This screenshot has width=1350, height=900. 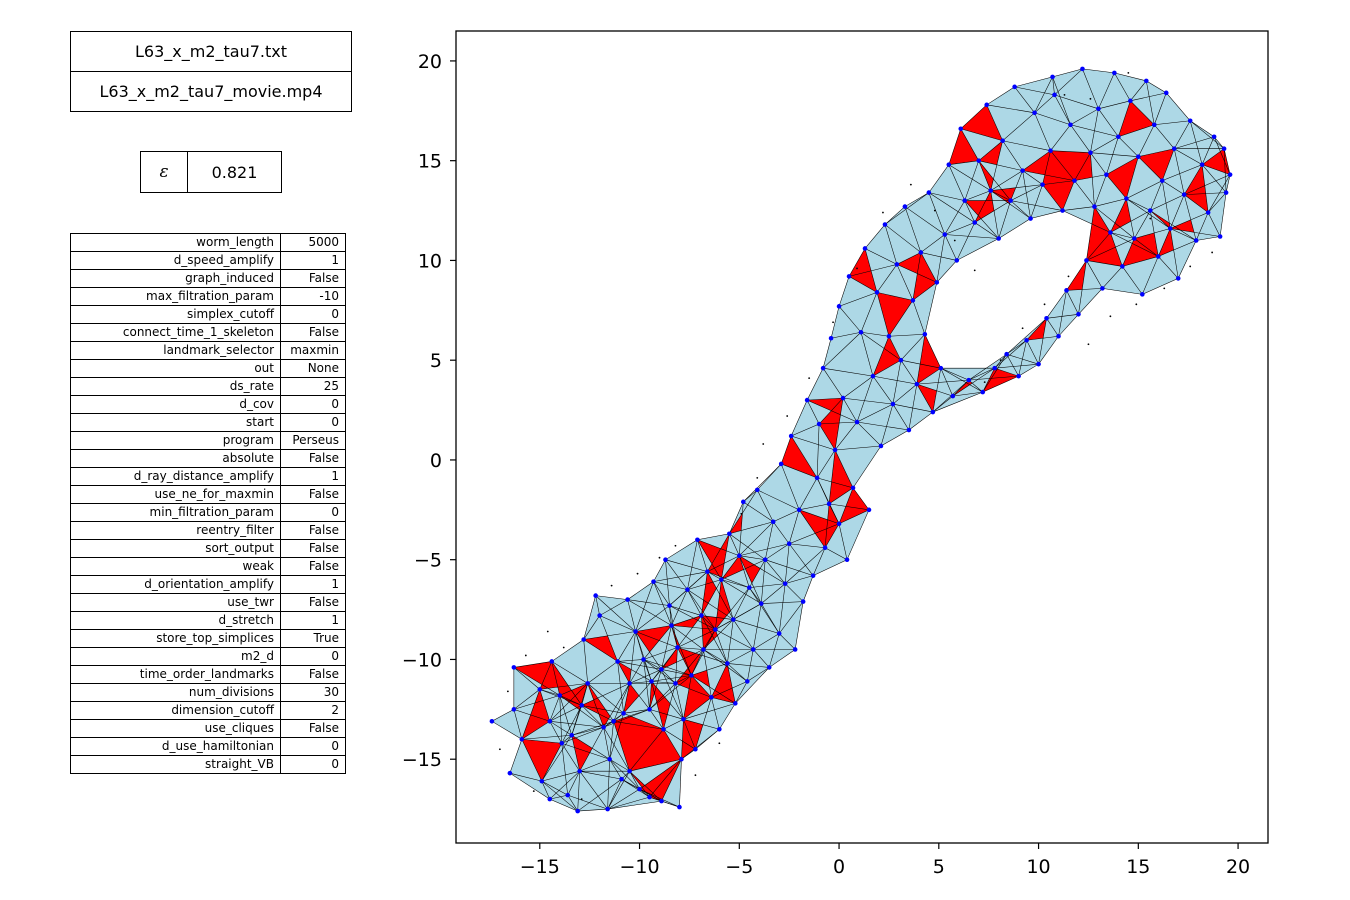 I want to click on x-tick-label: 10, so click(x=1038, y=867).